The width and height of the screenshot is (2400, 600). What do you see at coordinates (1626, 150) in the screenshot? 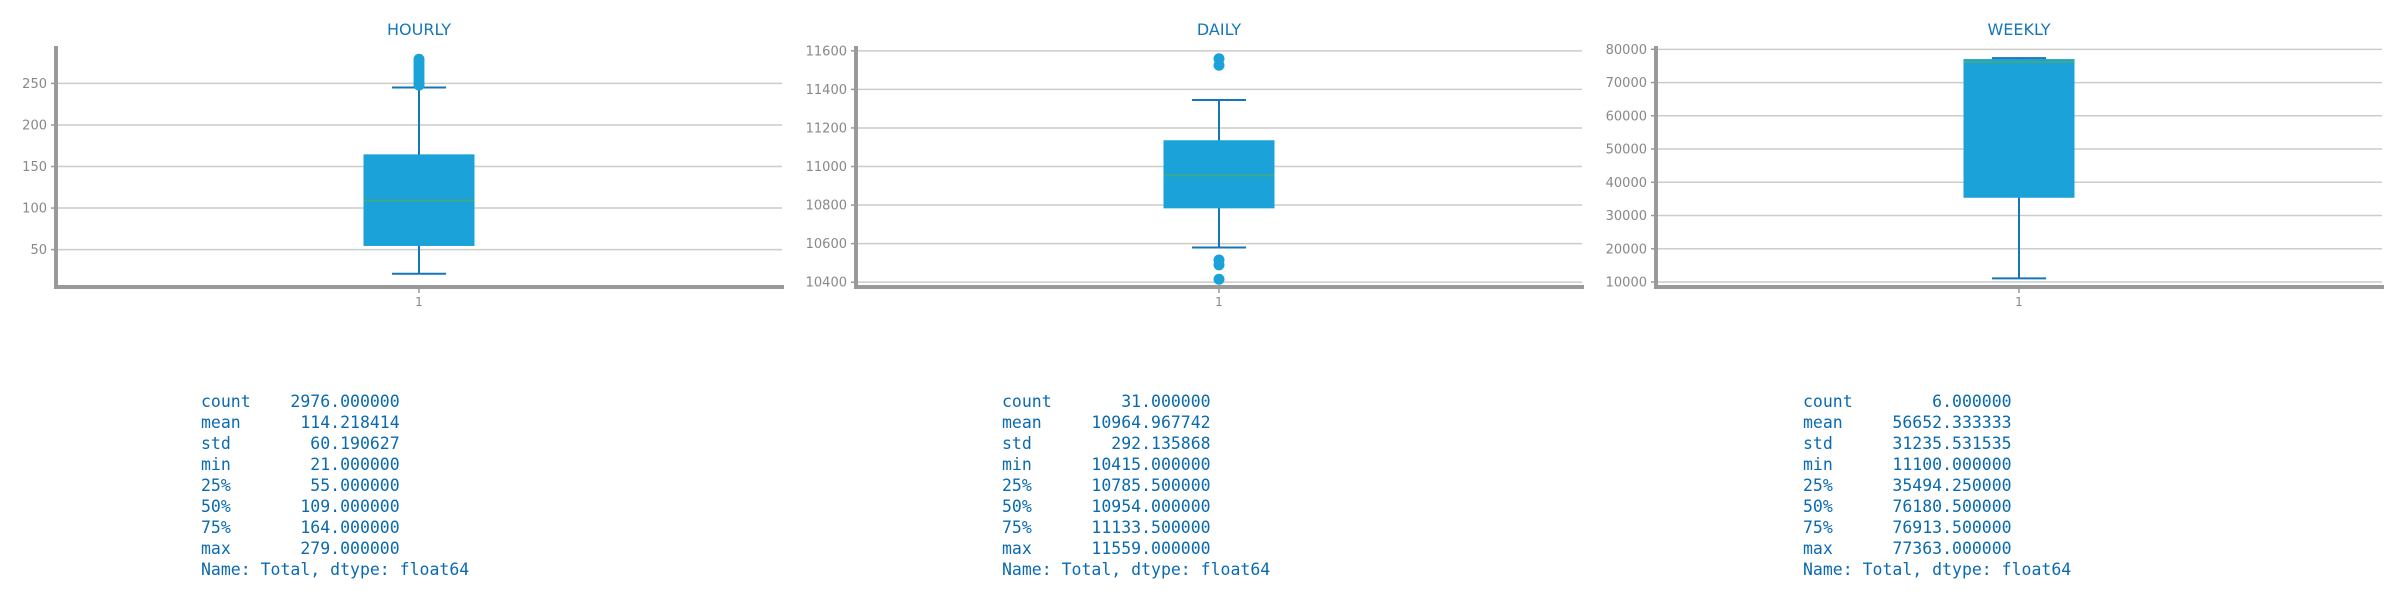
I see `y-tick-label: 50000` at bounding box center [1626, 150].